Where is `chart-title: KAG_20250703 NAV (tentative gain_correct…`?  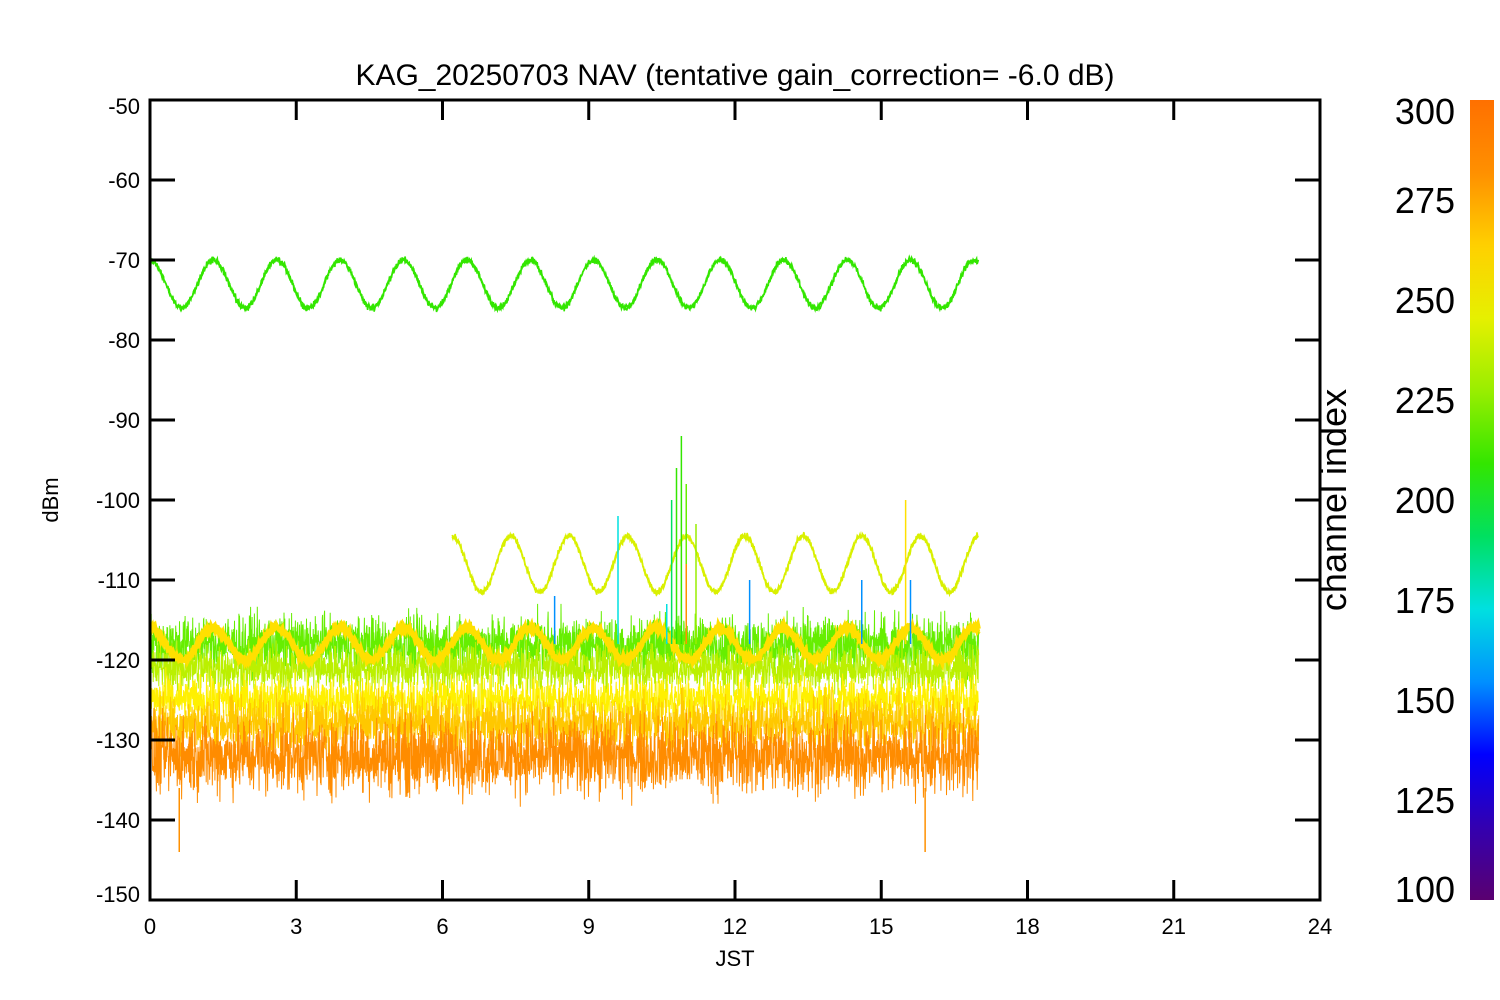
chart-title: KAG_20250703 NAV (tentative gain_correct… is located at coordinates (734, 75).